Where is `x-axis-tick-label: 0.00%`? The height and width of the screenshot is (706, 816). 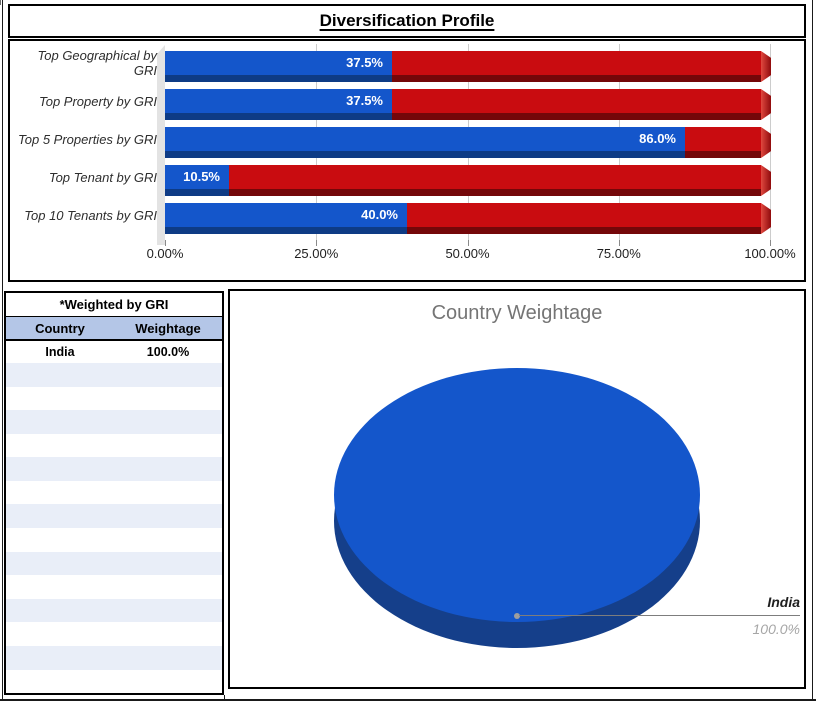 x-axis-tick-label: 0.00% is located at coordinates (165, 253).